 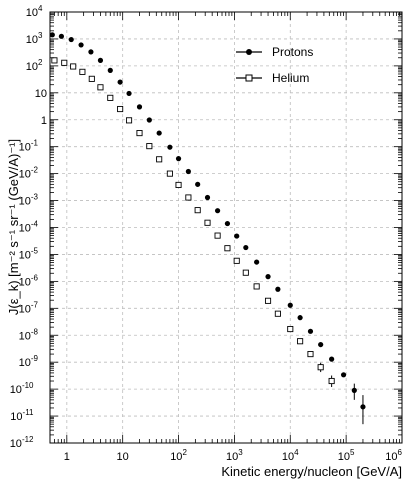 What do you see at coordinates (311, 471) in the screenshot?
I see `x-axis-label: Kinetic energy/nucleon [GeV/A]` at bounding box center [311, 471].